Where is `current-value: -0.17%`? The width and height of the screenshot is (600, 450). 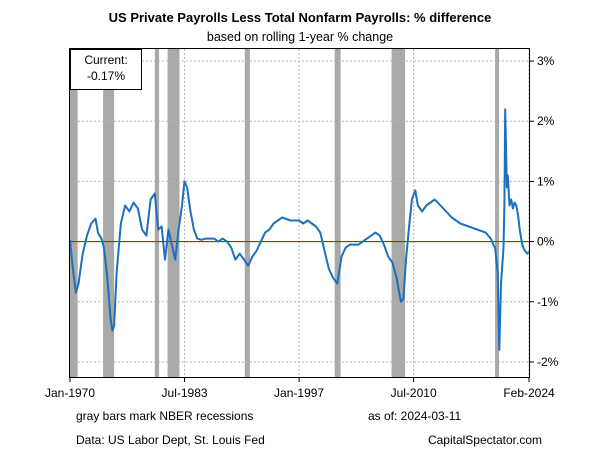 current-value: -0.17% is located at coordinates (106, 76).